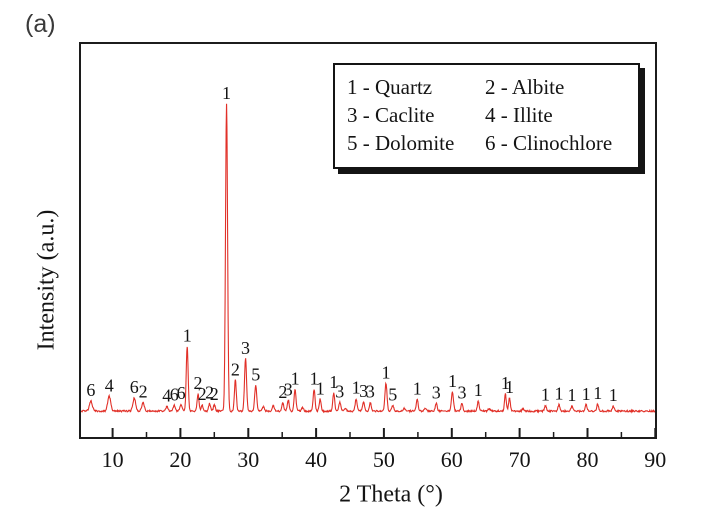 Image resolution: width=701 pixels, height=515 pixels. Describe the element at coordinates (214, 394) in the screenshot. I see `peak-label-2-25: 2` at that location.